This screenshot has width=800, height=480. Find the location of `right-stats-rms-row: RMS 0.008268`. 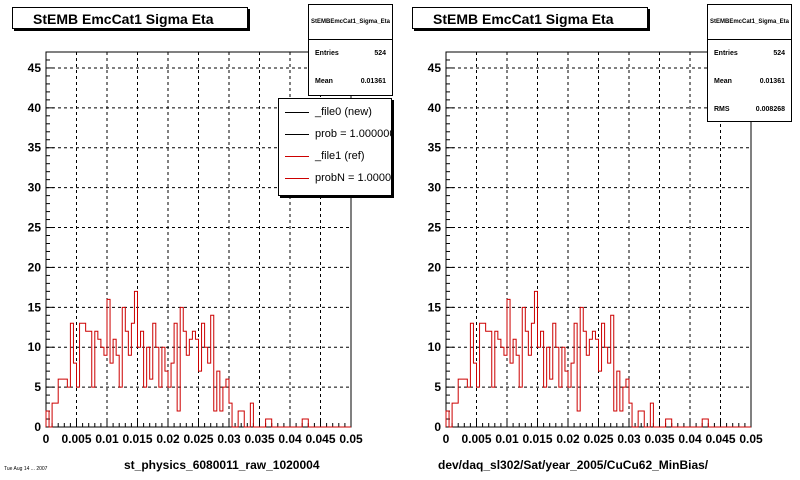

right-stats-rms-row: RMS 0.008268 is located at coordinates (749, 109).